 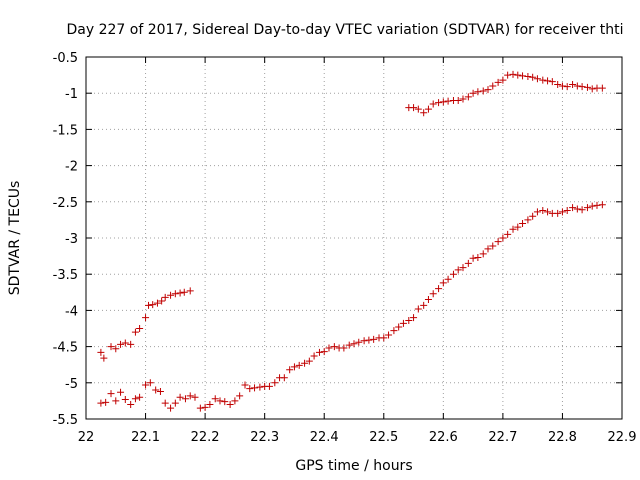 I want to click on x-tick-label: 22.6, so click(x=443, y=437).